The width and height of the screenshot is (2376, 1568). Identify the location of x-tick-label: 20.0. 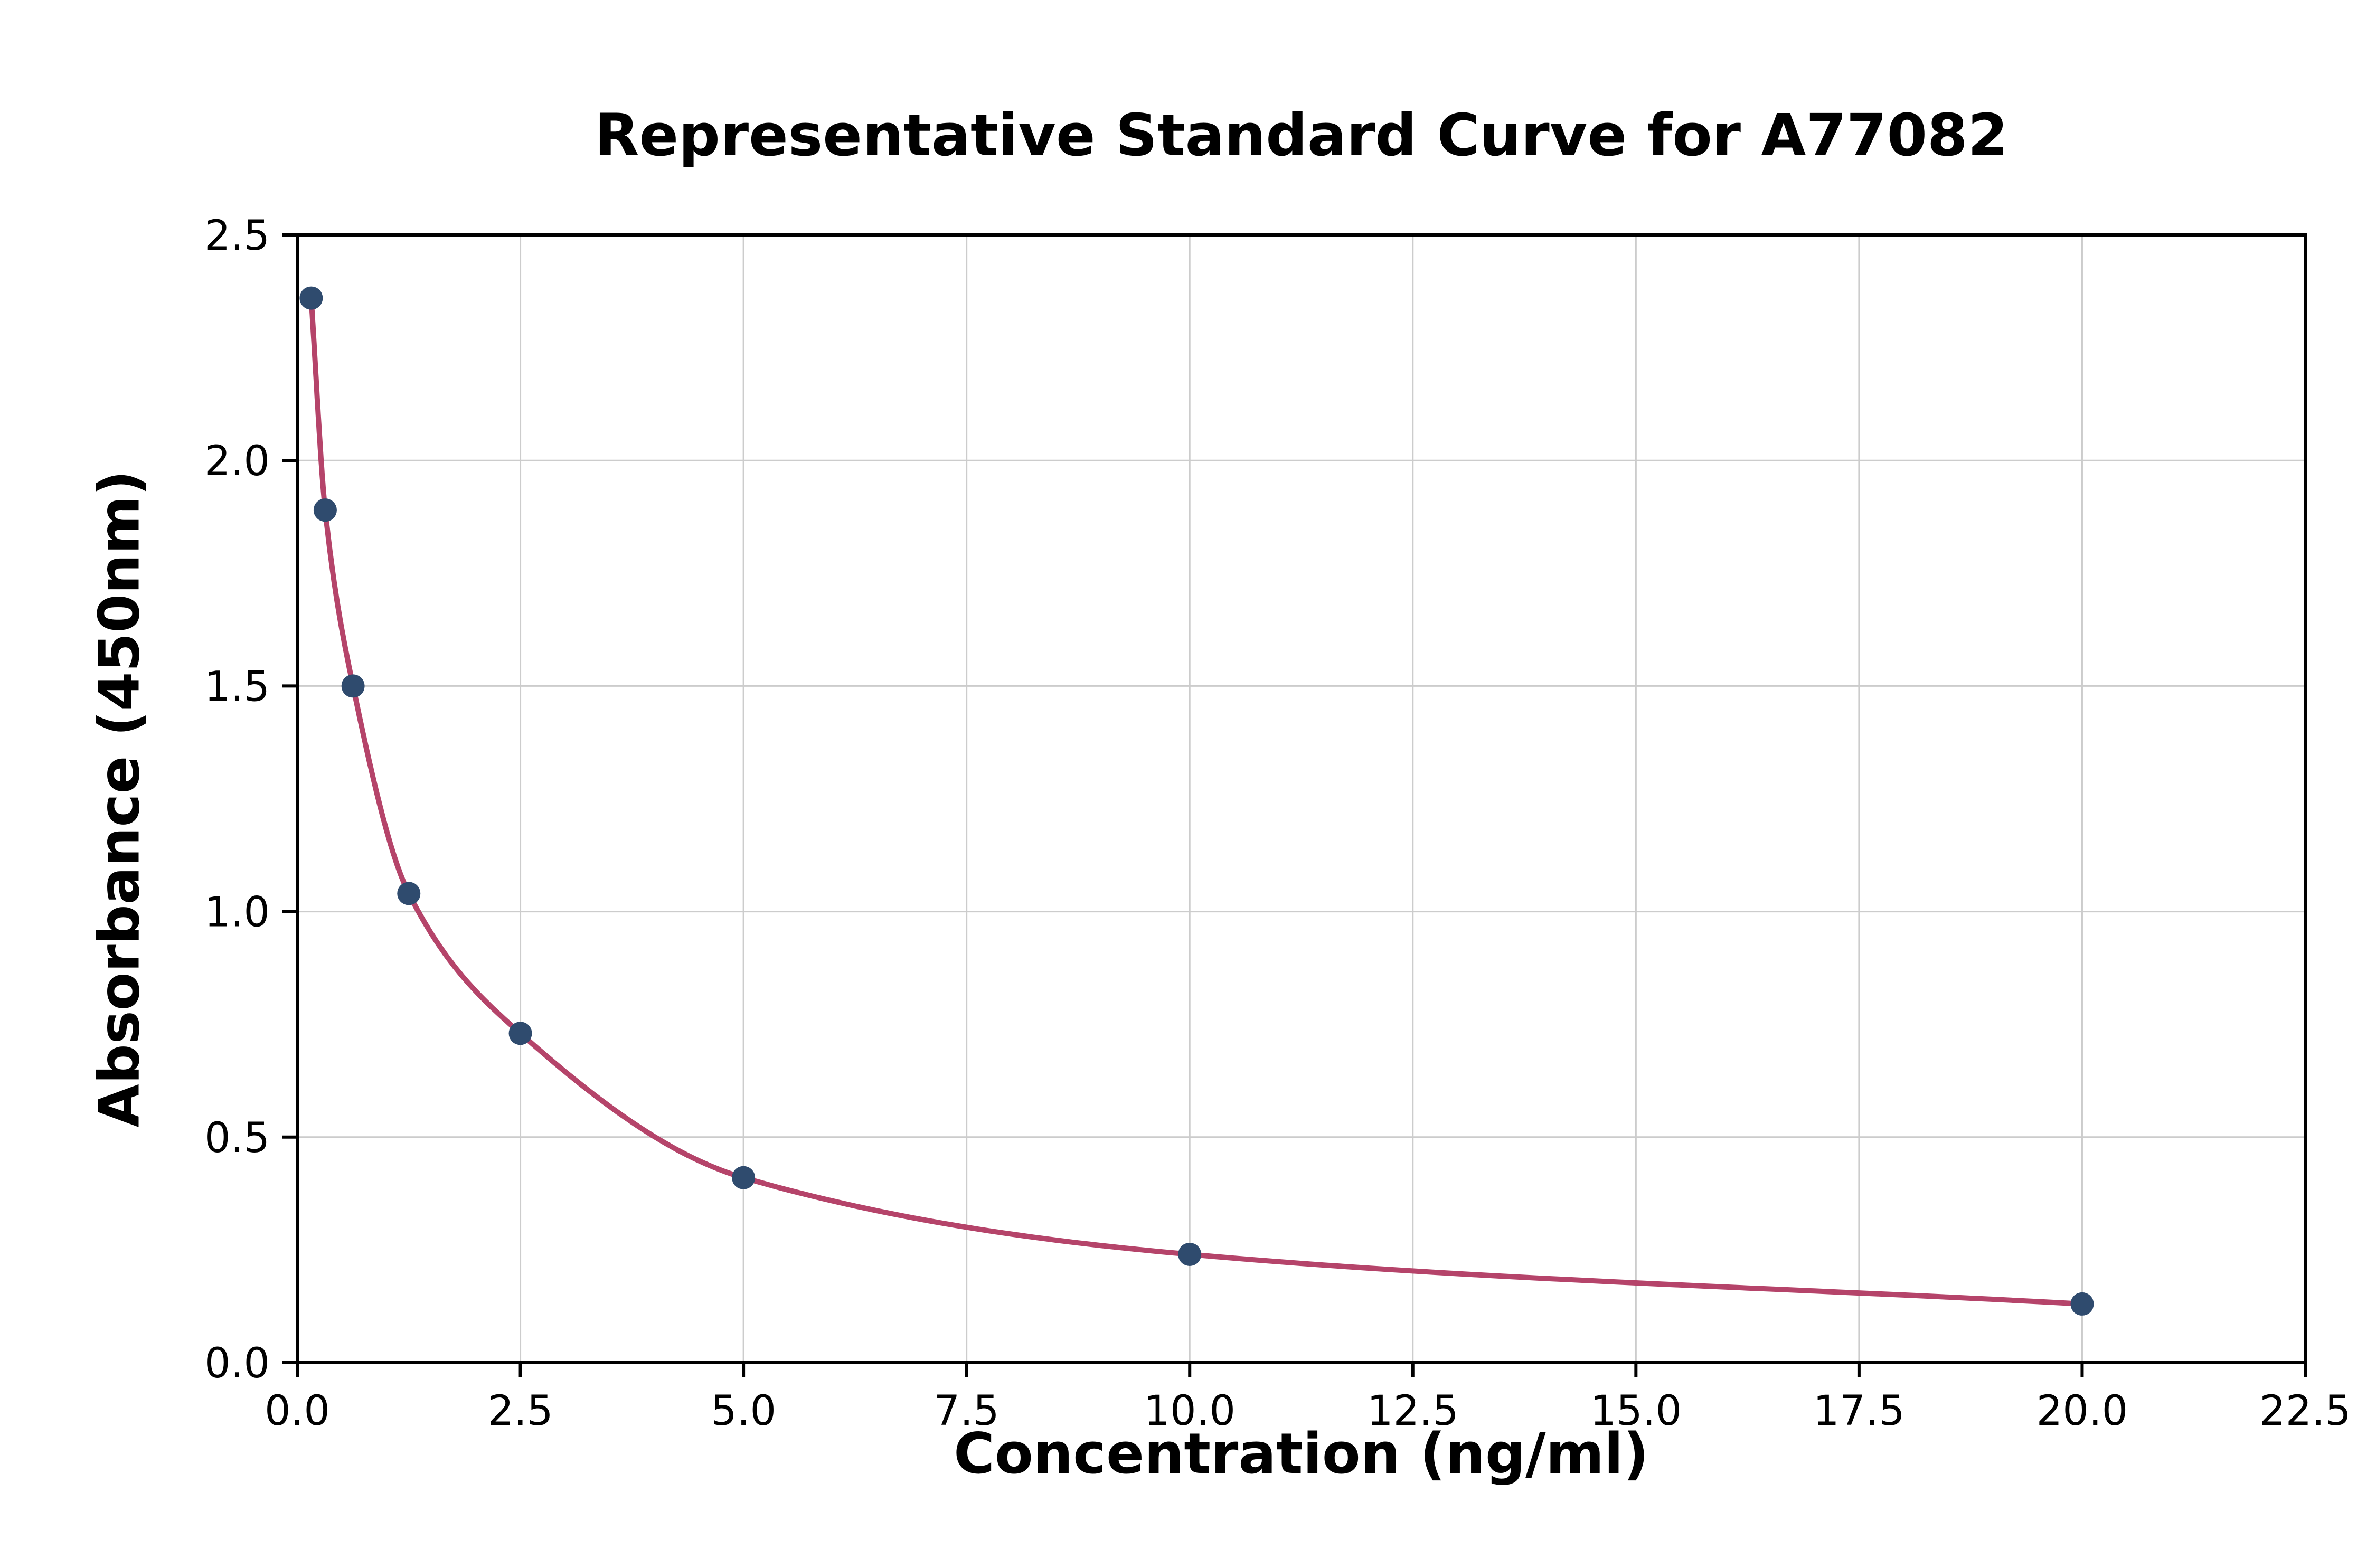
(2082, 1411).